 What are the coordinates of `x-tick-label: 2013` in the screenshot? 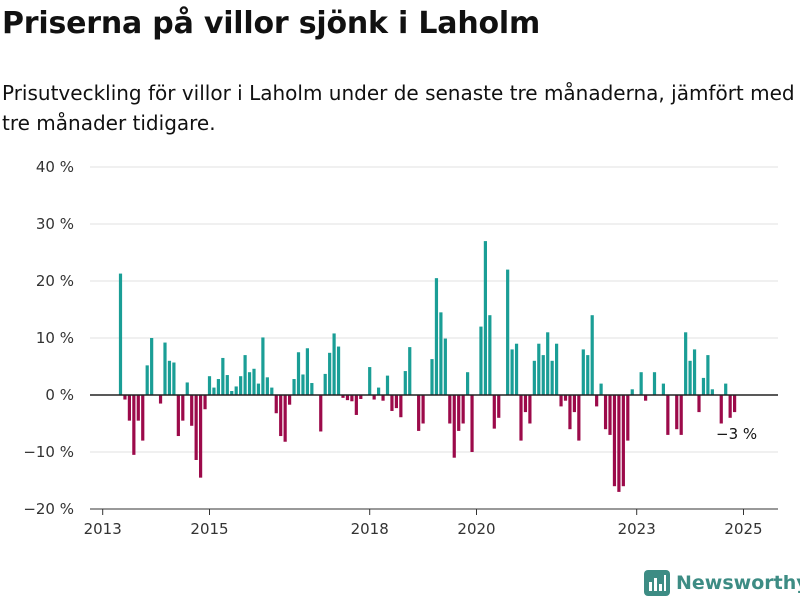 It's located at (103, 529).